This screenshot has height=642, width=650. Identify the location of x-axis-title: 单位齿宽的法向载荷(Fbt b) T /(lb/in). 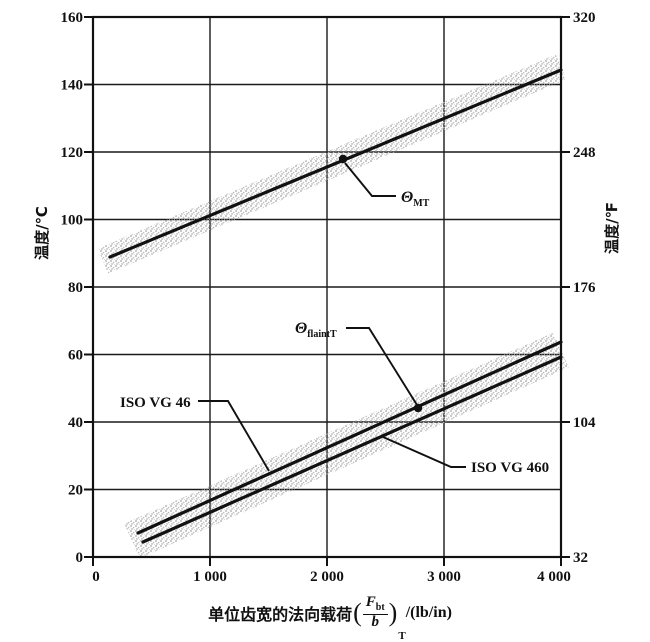
(330, 615).